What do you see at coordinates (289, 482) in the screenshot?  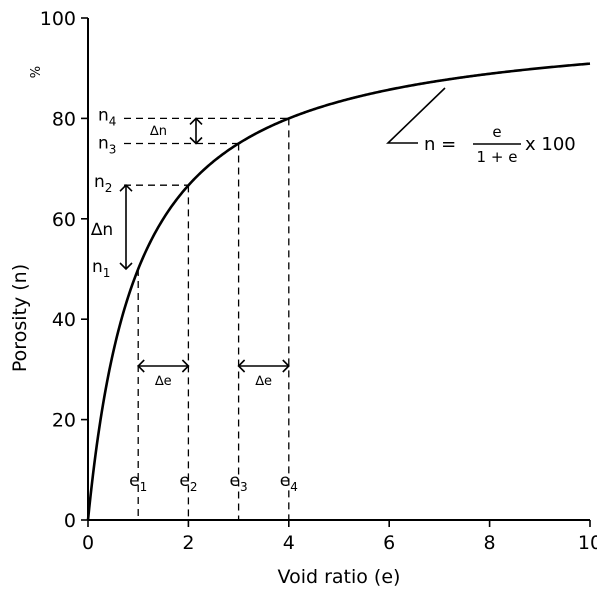 I see `e-label-4: e4` at bounding box center [289, 482].